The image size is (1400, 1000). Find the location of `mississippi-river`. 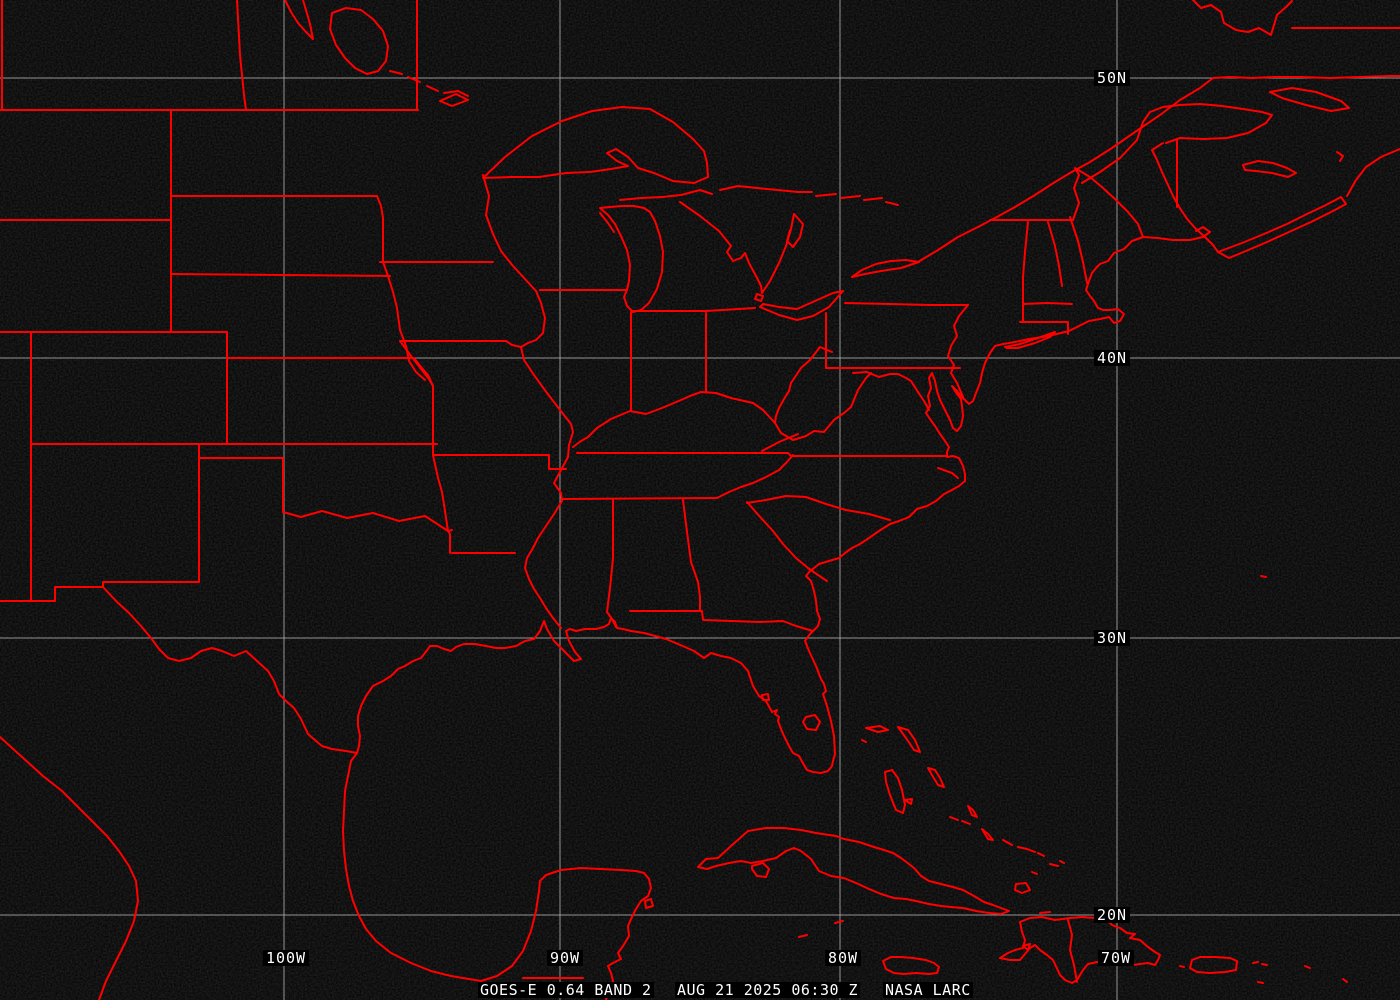

mississippi-river is located at coordinates (528, 401).